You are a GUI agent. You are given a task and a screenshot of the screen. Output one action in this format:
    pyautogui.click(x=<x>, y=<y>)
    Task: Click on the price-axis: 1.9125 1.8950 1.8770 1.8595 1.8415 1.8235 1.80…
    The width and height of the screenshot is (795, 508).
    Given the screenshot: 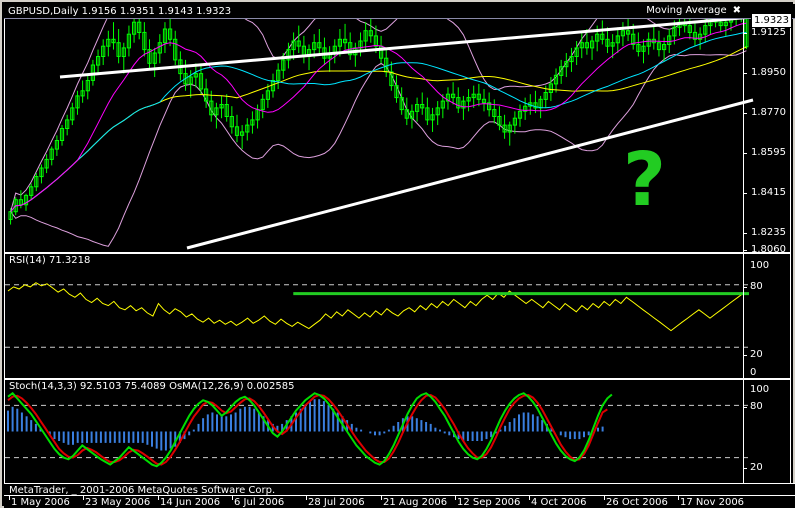 What is the action you would take?
    pyautogui.click(x=766, y=130)
    